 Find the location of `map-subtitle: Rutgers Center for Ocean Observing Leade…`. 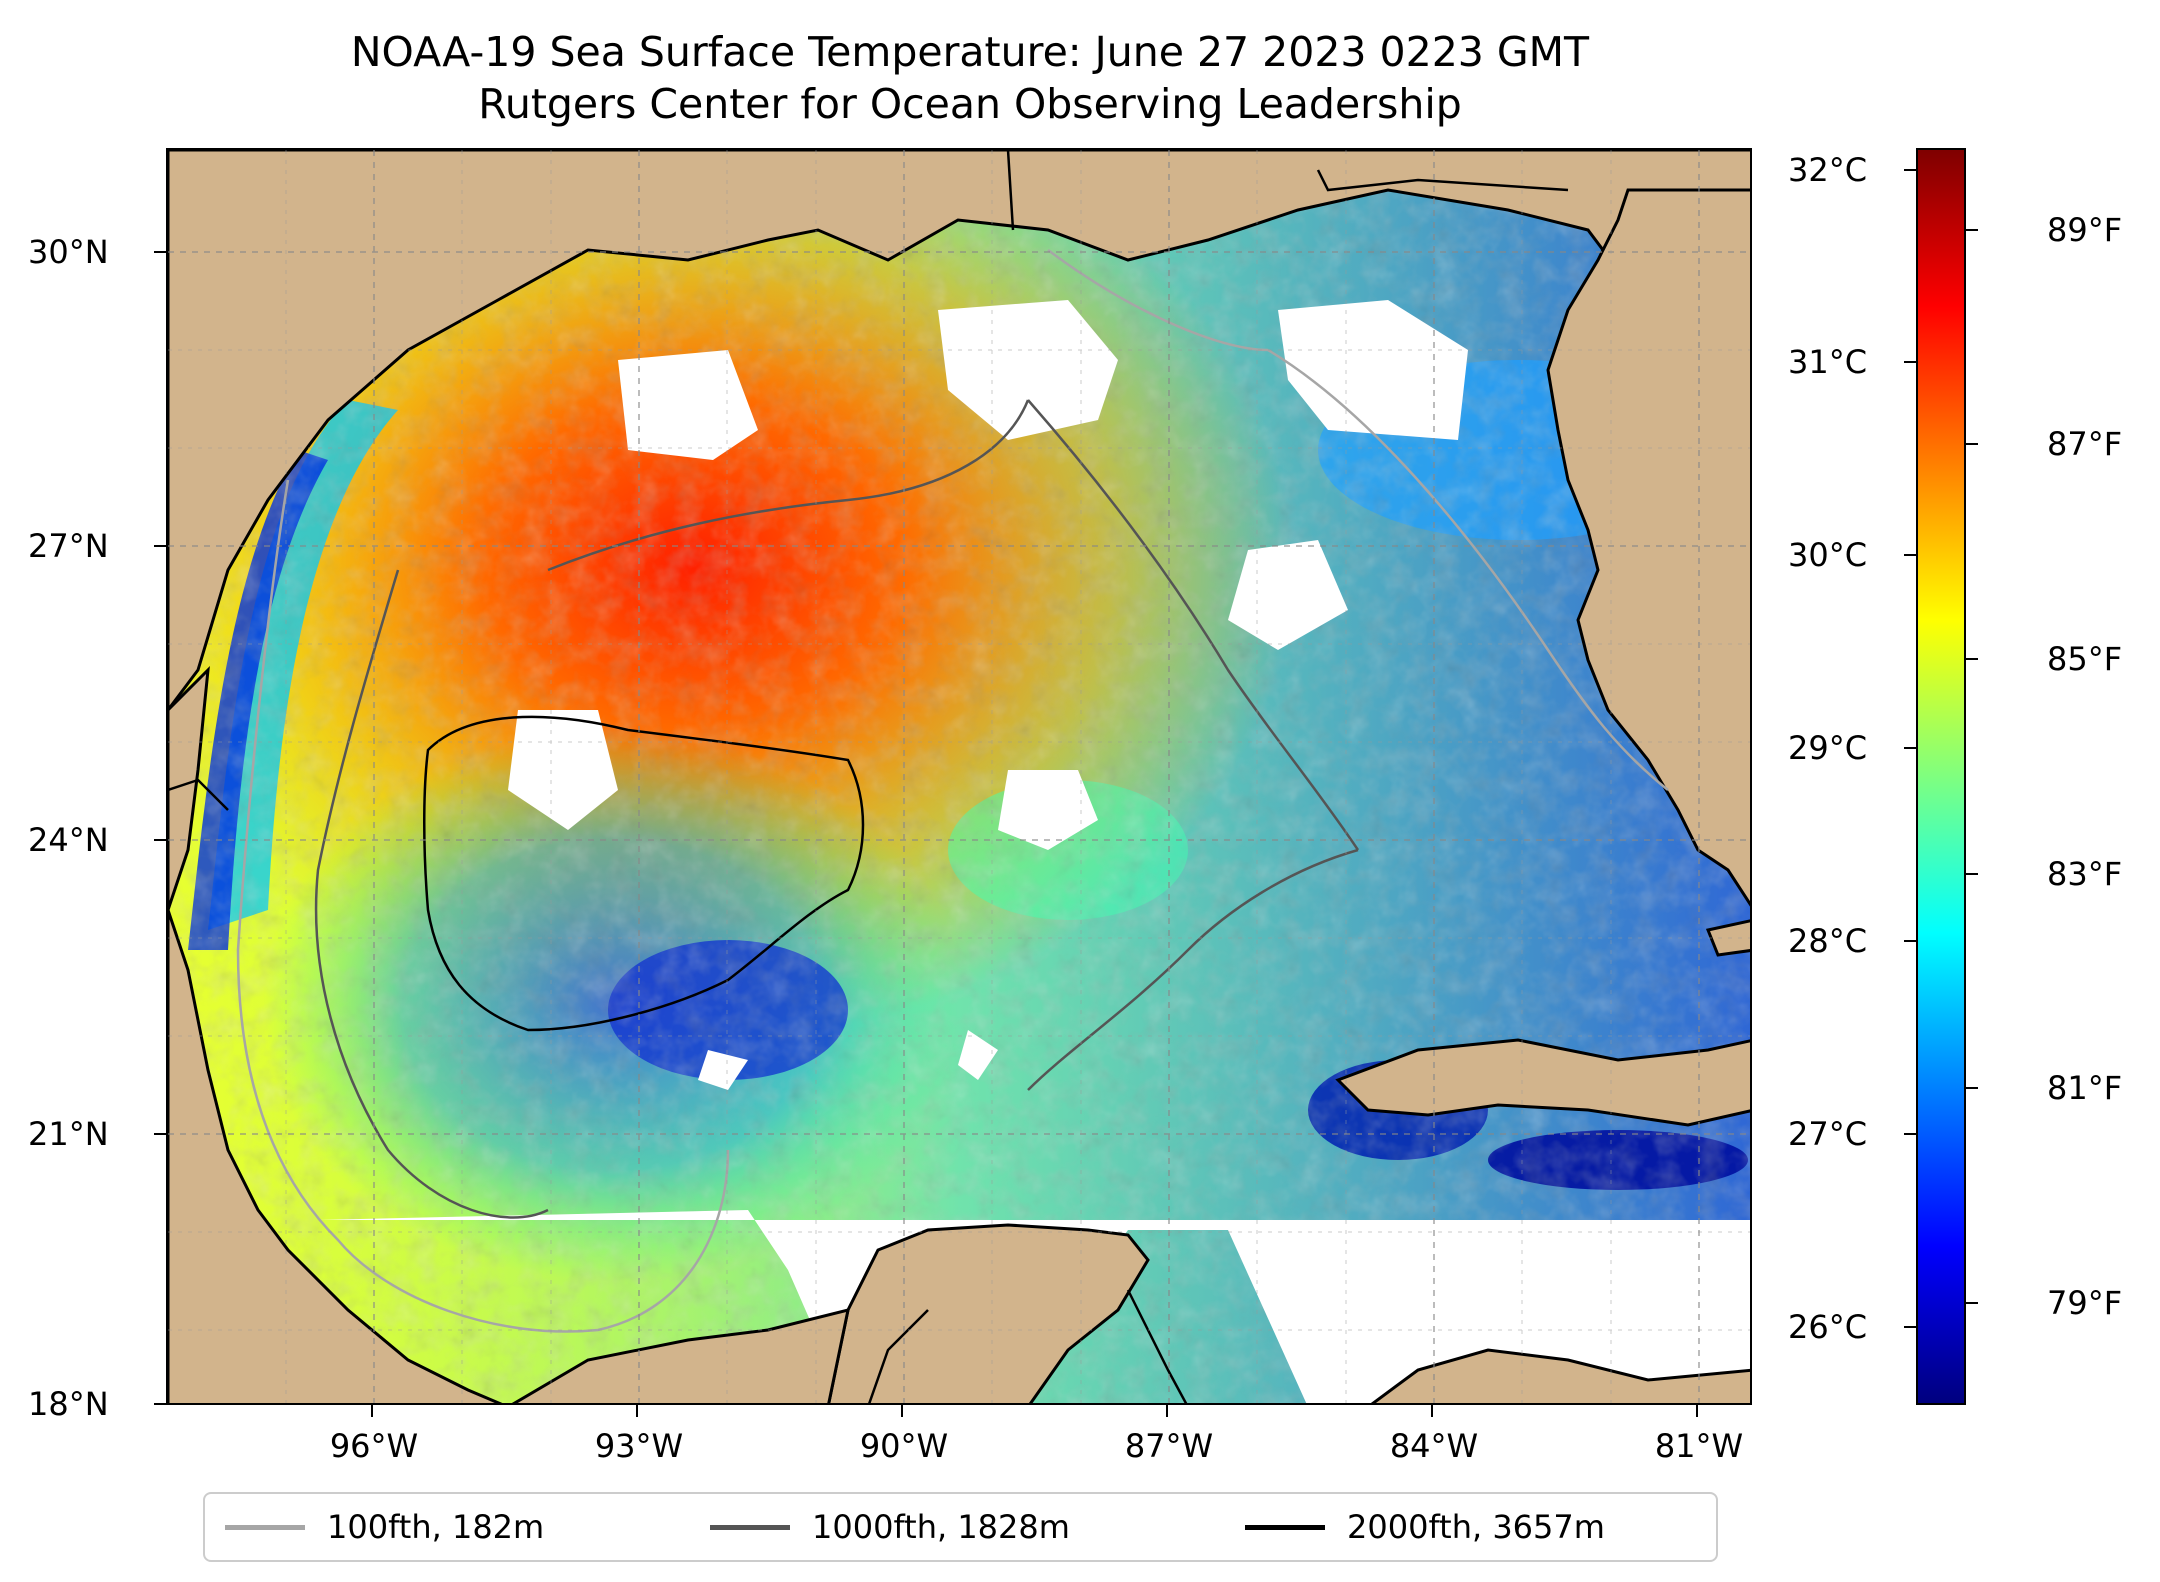

map-subtitle: Rutgers Center for Ocean Observing Leade… is located at coordinates (970, 104).